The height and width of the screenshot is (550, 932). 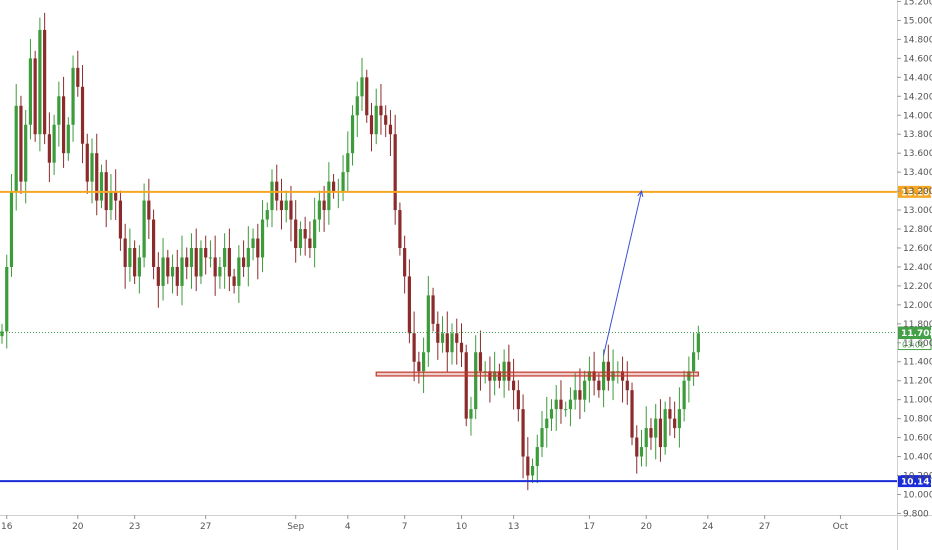 I want to click on x-tick-label: 23, so click(x=134, y=527).